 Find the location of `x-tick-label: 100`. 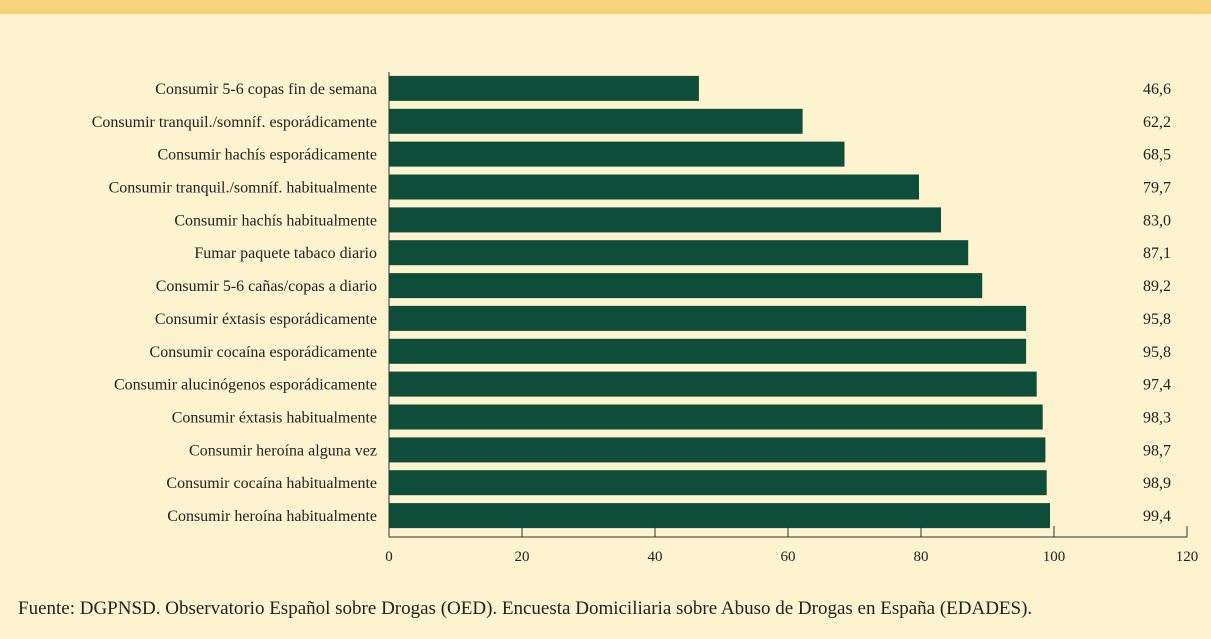

x-tick-label: 100 is located at coordinates (1054, 557).